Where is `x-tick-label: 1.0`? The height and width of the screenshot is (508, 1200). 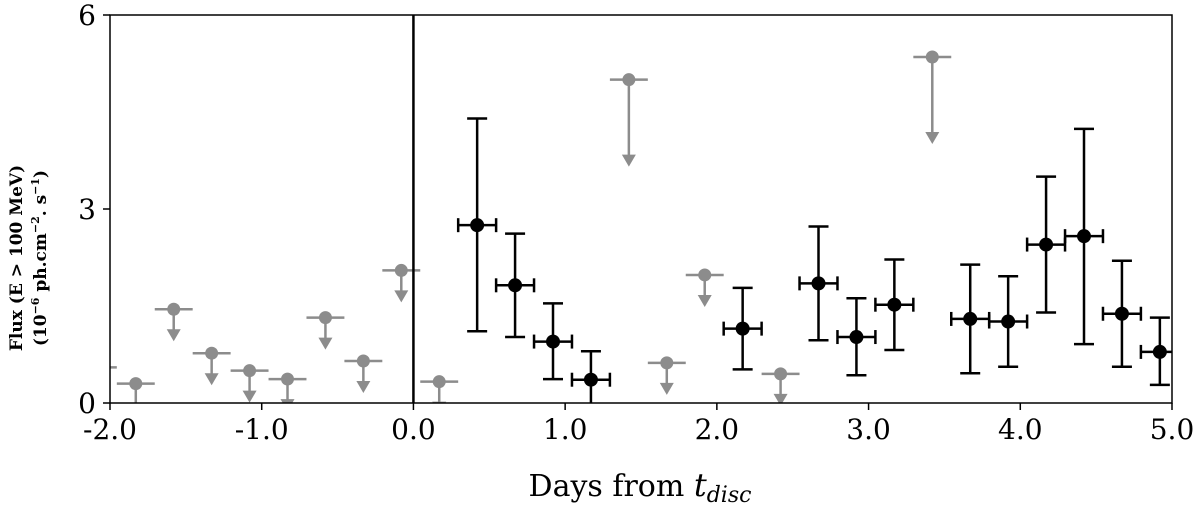
x-tick-label: 1.0 is located at coordinates (565, 429).